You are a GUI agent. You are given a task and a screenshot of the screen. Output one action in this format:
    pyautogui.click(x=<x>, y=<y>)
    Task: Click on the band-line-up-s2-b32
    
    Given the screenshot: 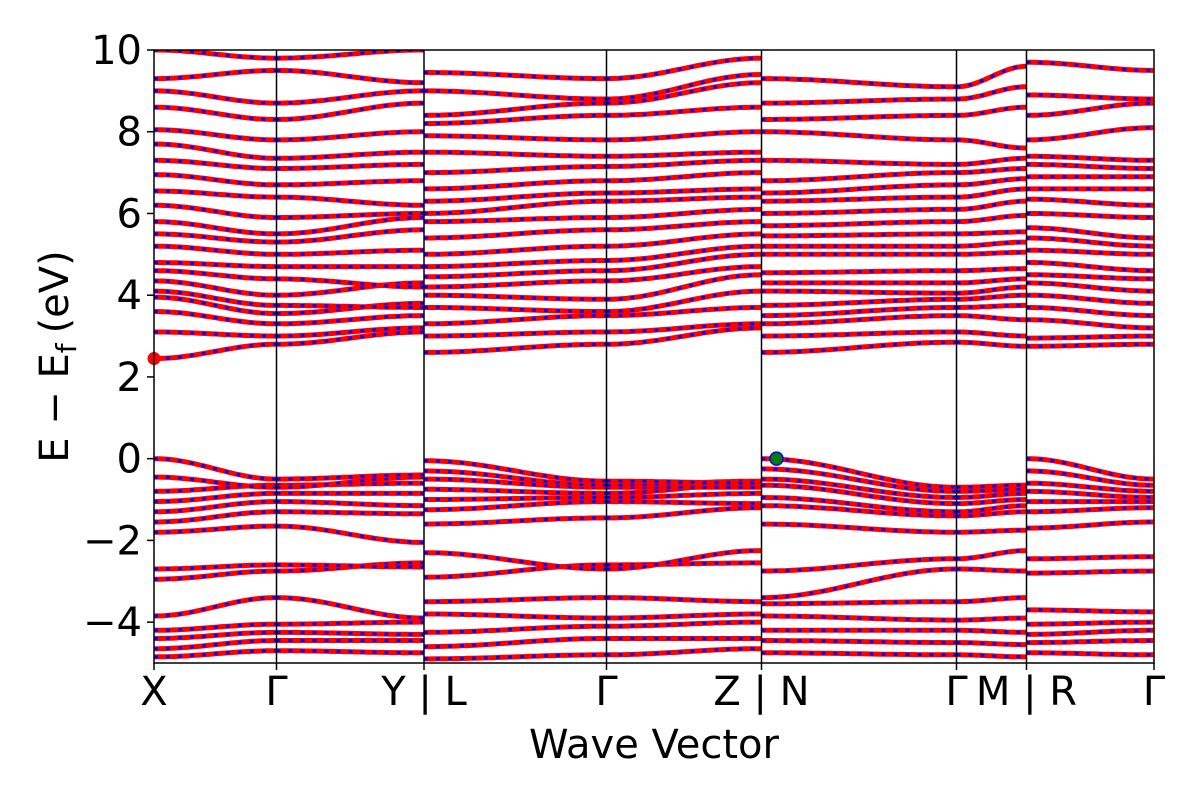 What is the action you would take?
    pyautogui.click(x=515, y=109)
    